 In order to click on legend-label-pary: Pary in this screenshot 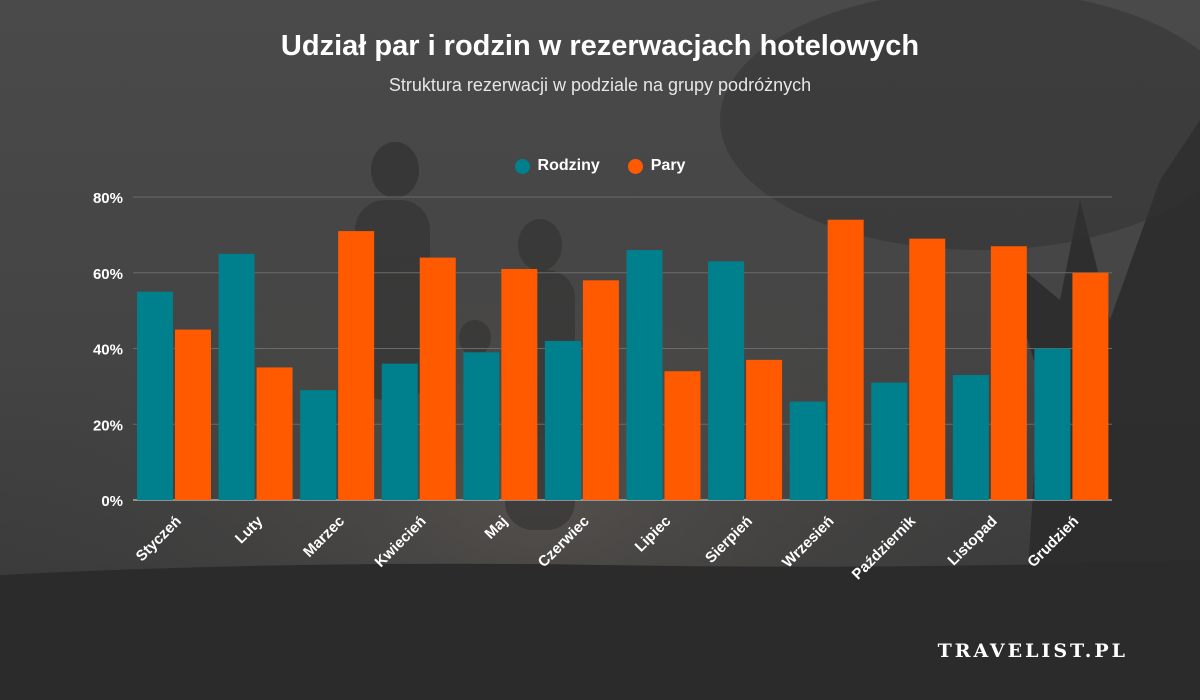, I will do `click(668, 165)`.